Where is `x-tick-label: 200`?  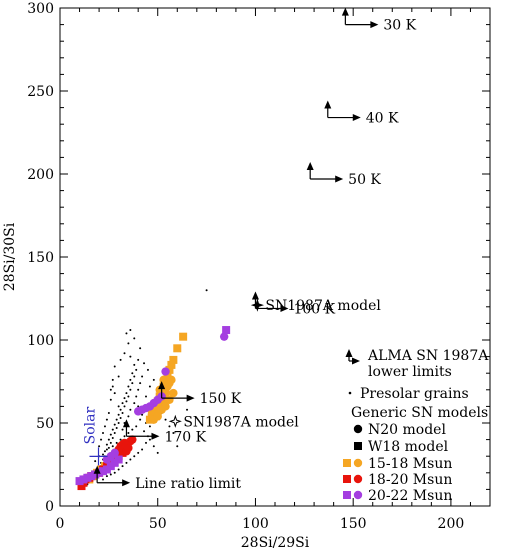 x-tick-label: 200 is located at coordinates (451, 524).